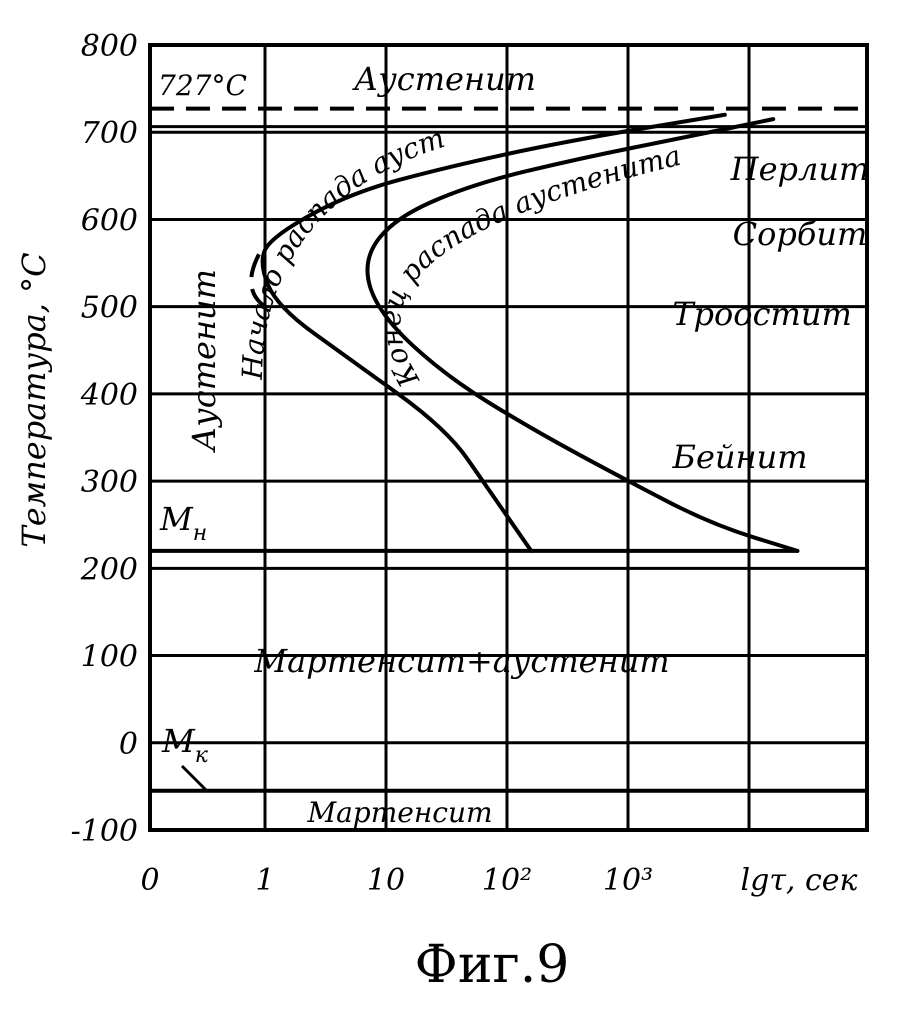  I want to click on y-tick-0: 0, so click(128, 744).